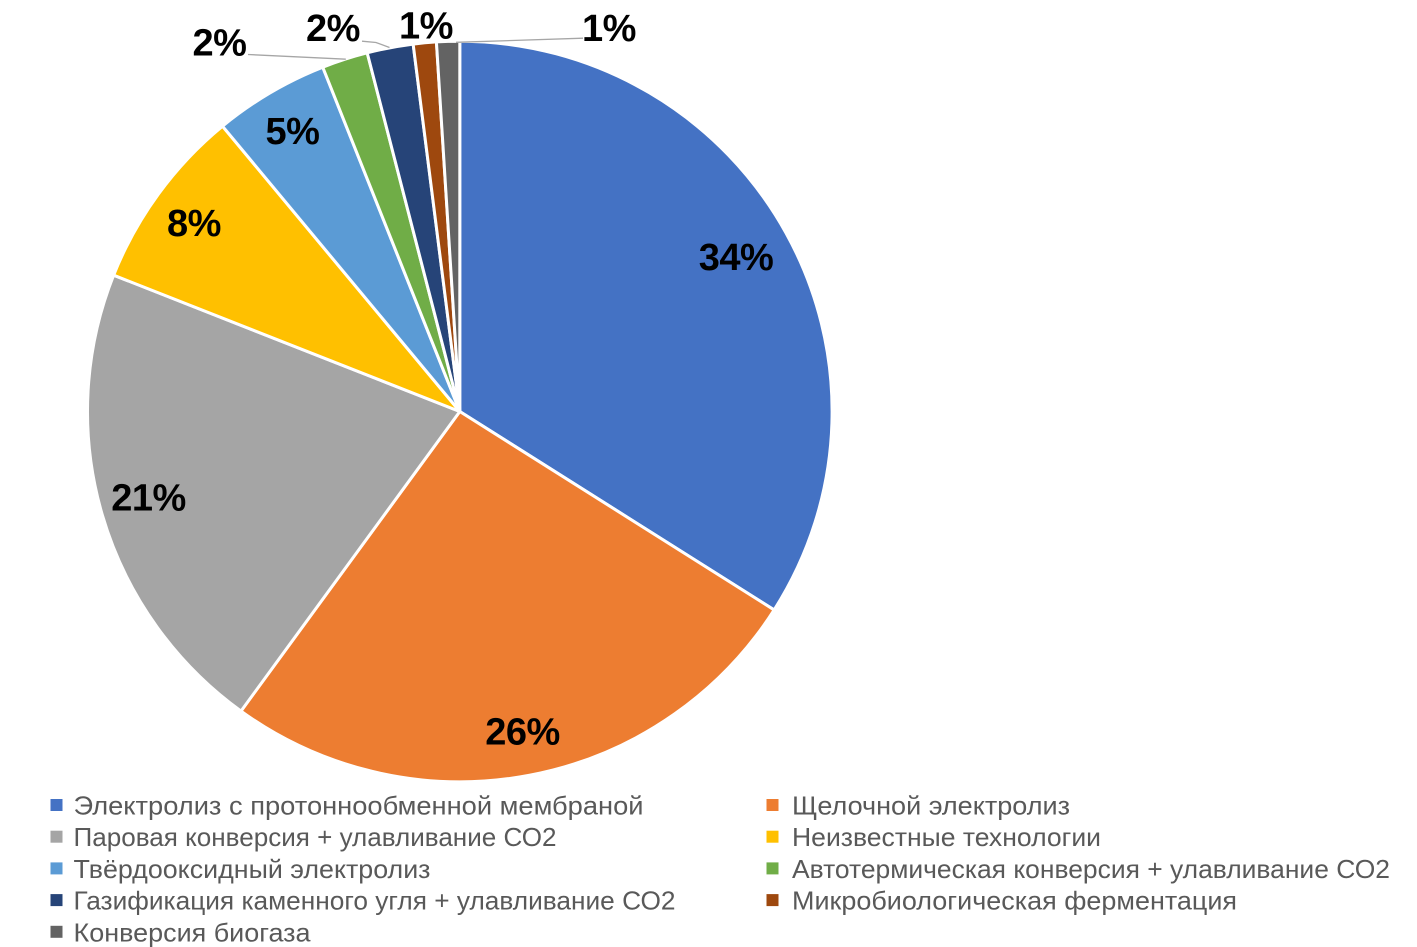 This screenshot has height=947, width=1417. Describe the element at coordinates (522, 732) in the screenshot. I see `svg-text: 26%` at that location.